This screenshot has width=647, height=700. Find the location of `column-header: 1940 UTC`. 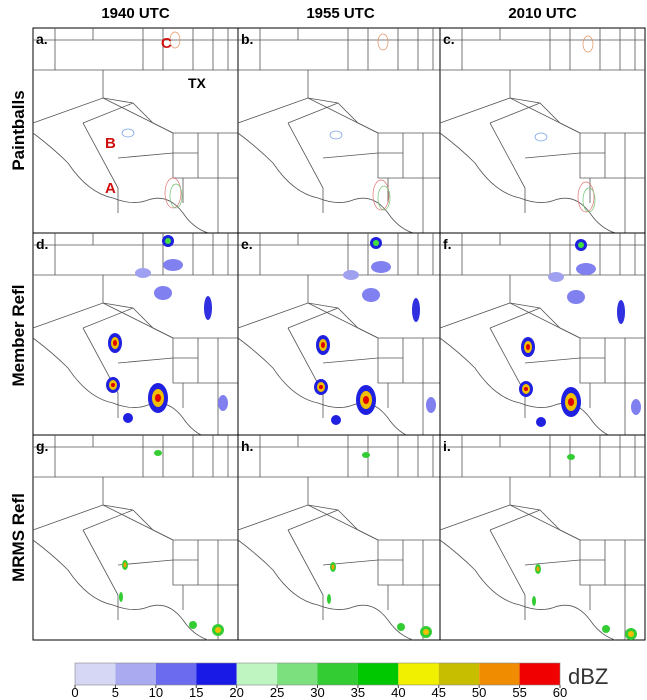

column-header: 1940 UTC is located at coordinates (135, 13).